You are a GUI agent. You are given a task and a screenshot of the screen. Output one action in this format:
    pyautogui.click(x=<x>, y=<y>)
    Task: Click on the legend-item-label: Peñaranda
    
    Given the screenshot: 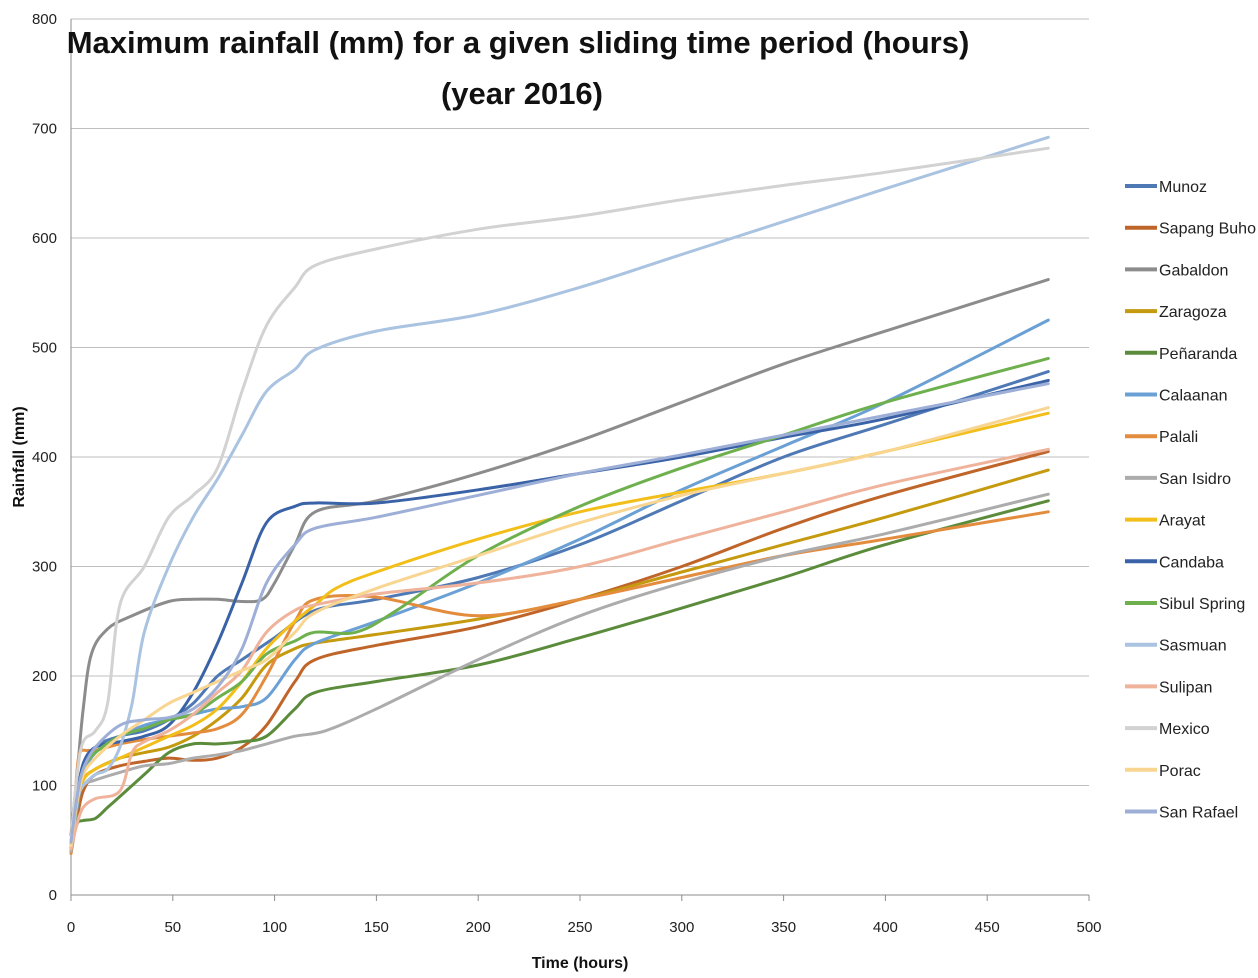 What is the action you would take?
    pyautogui.click(x=1198, y=354)
    